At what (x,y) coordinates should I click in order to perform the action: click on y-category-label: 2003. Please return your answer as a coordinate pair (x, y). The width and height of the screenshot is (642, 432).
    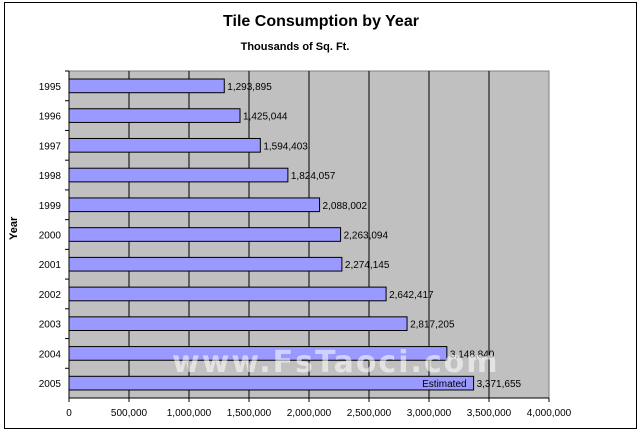
    Looking at the image, I should click on (50, 325).